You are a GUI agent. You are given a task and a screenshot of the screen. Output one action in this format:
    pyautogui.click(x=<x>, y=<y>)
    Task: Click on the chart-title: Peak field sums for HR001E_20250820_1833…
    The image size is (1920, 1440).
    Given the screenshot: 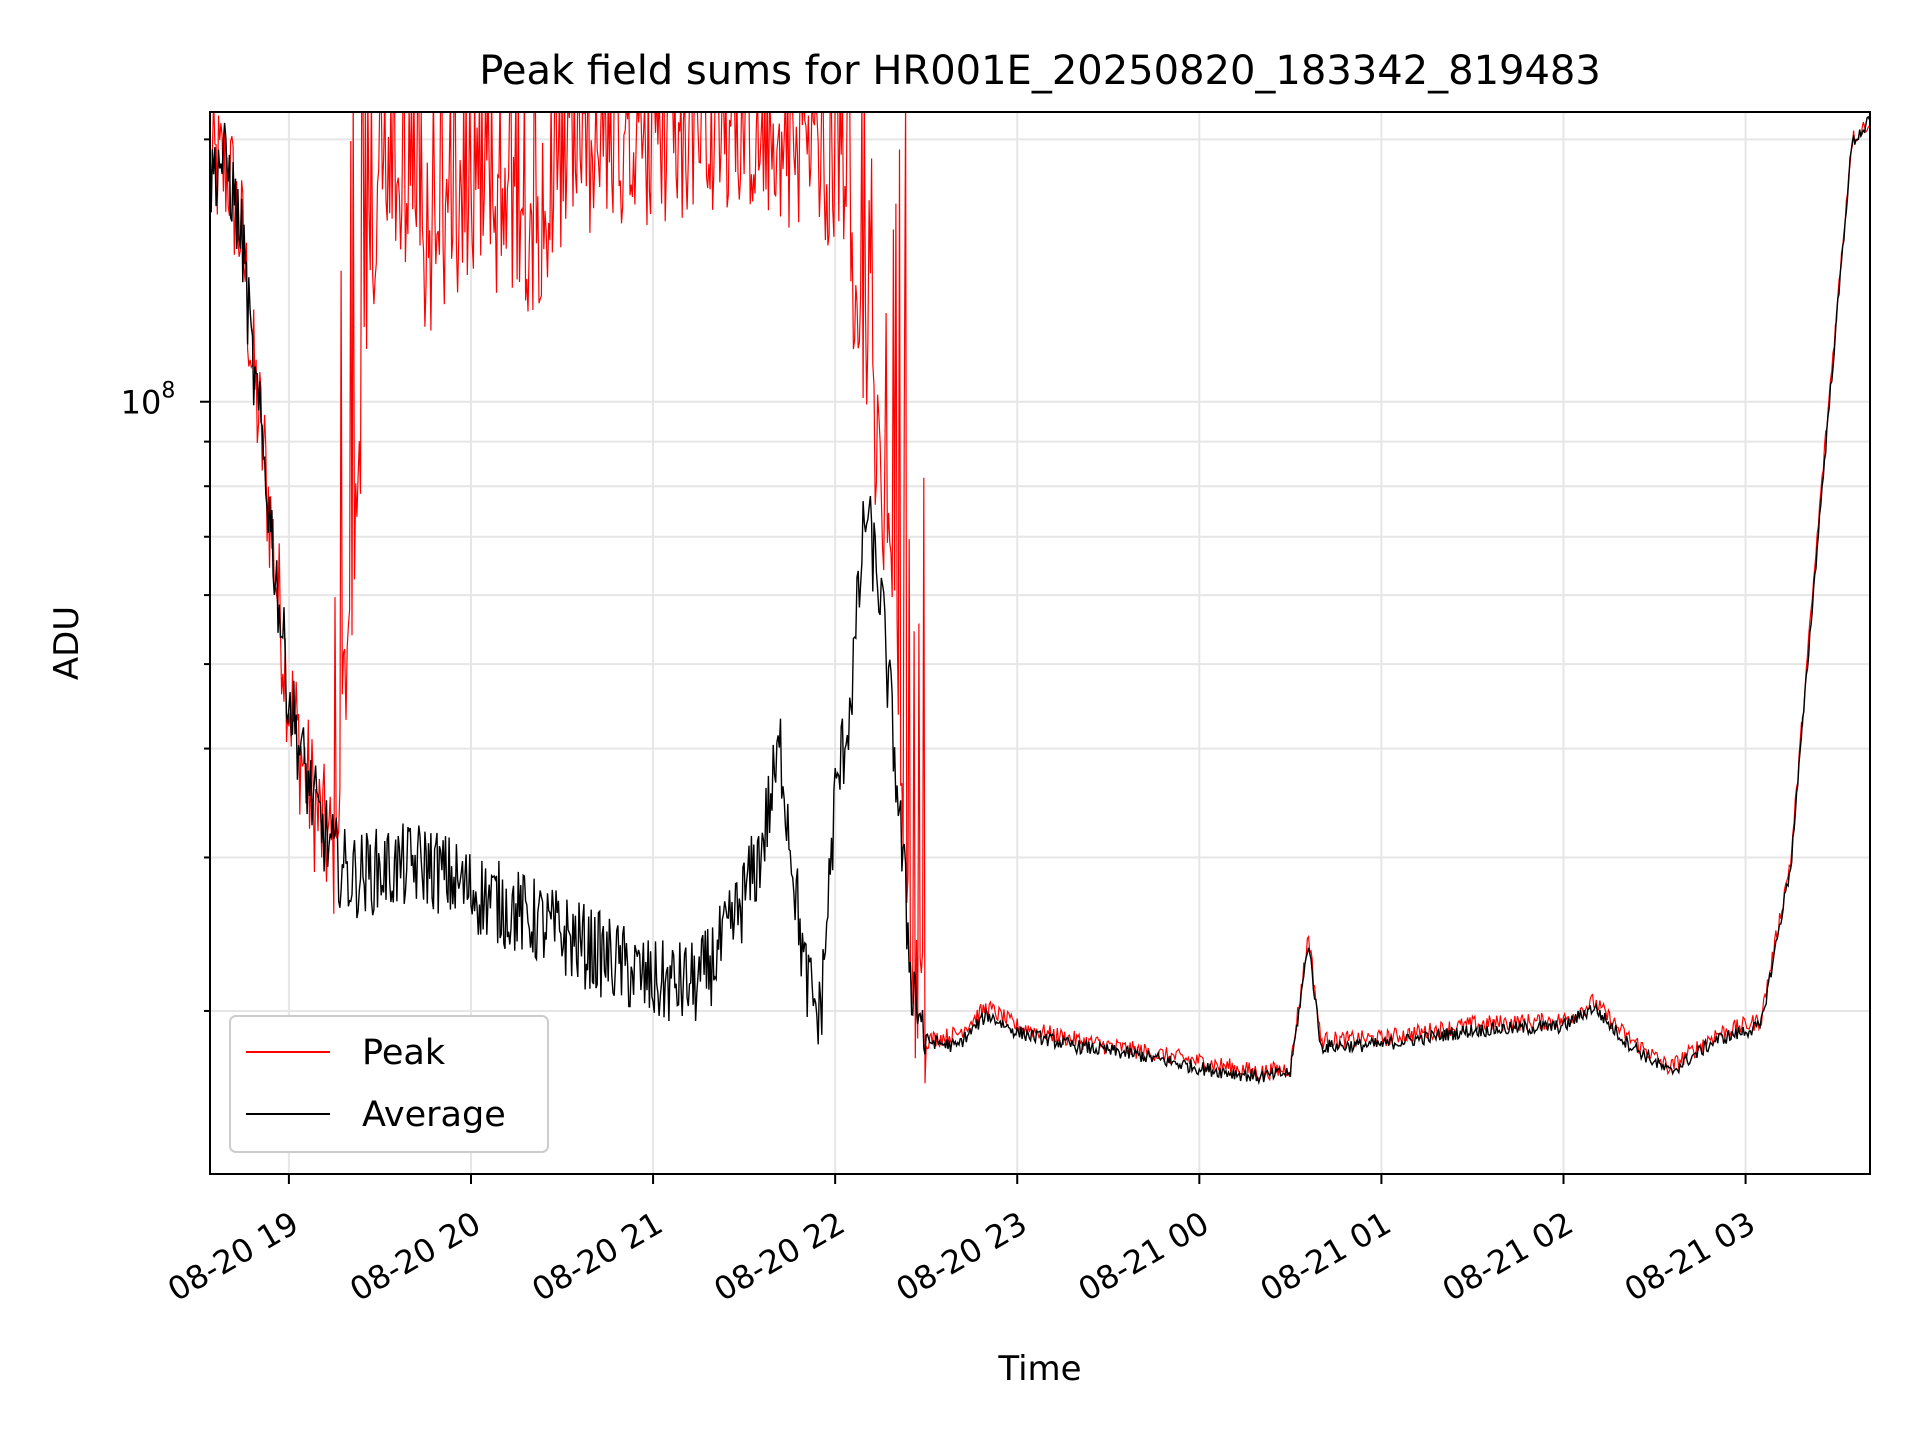 What is the action you would take?
    pyautogui.click(x=1040, y=71)
    